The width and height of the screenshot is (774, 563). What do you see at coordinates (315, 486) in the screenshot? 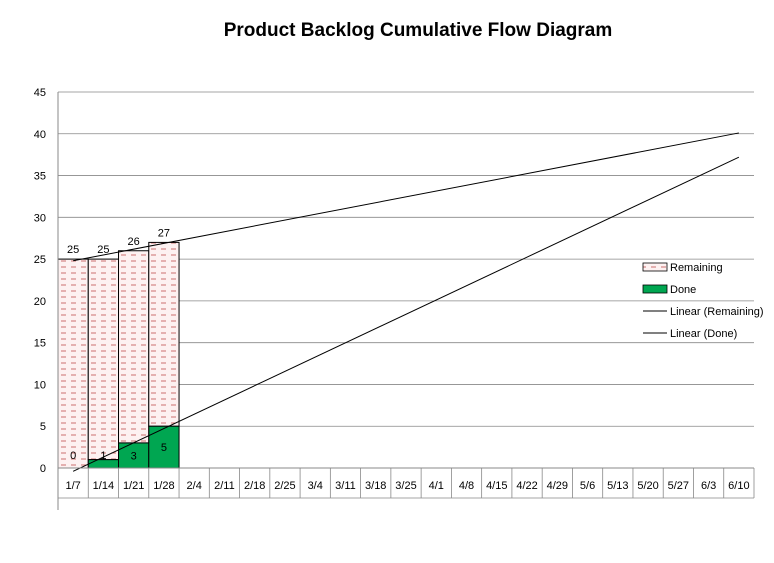
I see `x-tick-label: 3/4` at bounding box center [315, 486].